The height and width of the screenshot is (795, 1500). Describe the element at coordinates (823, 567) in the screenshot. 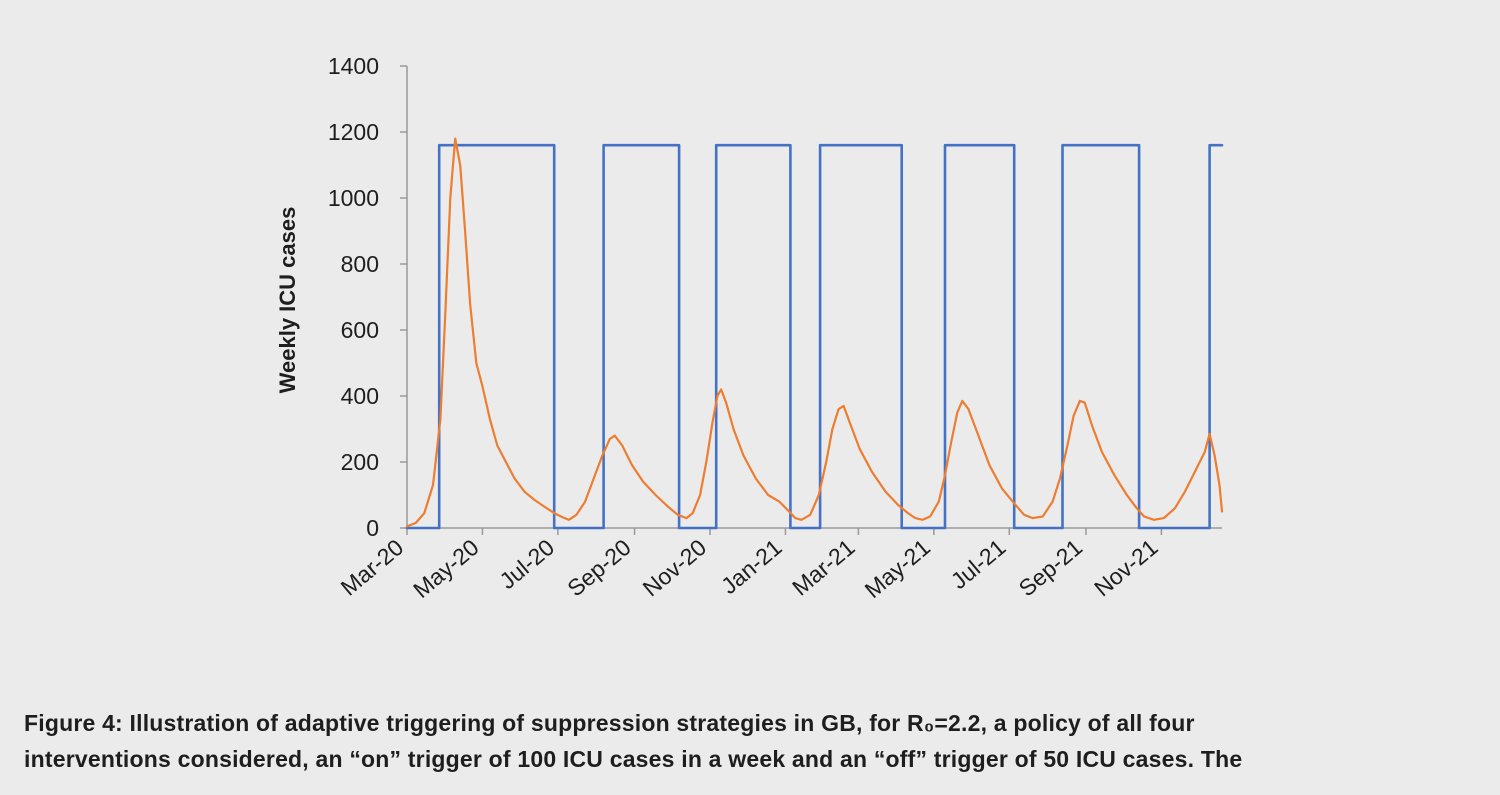

I see `x-tick-label: Mar-21` at that location.